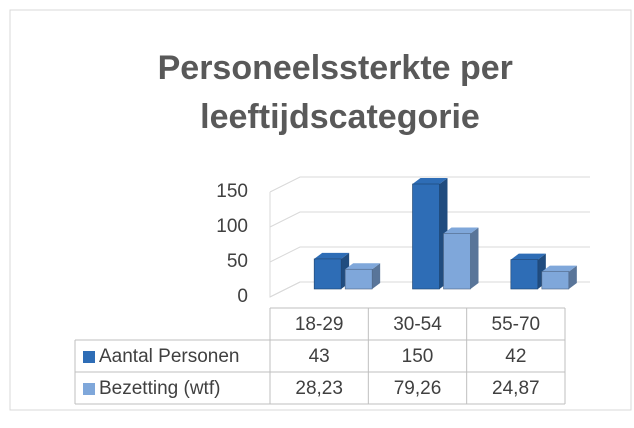 The width and height of the screenshot is (634, 428). I want to click on legend-label: Bezetting (wtf), so click(159, 388).